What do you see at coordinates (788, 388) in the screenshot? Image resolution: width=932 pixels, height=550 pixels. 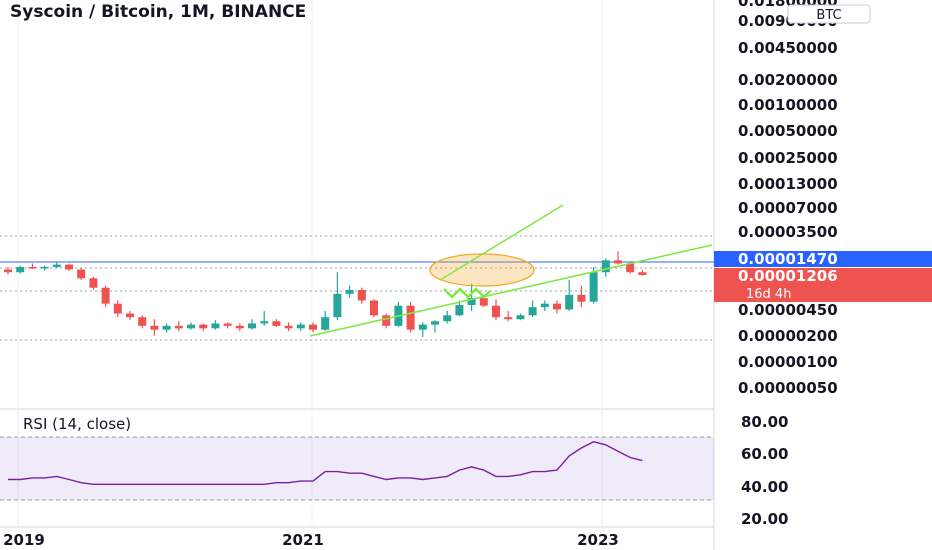 I see `y-tick-label: 0.00000050` at bounding box center [788, 388].